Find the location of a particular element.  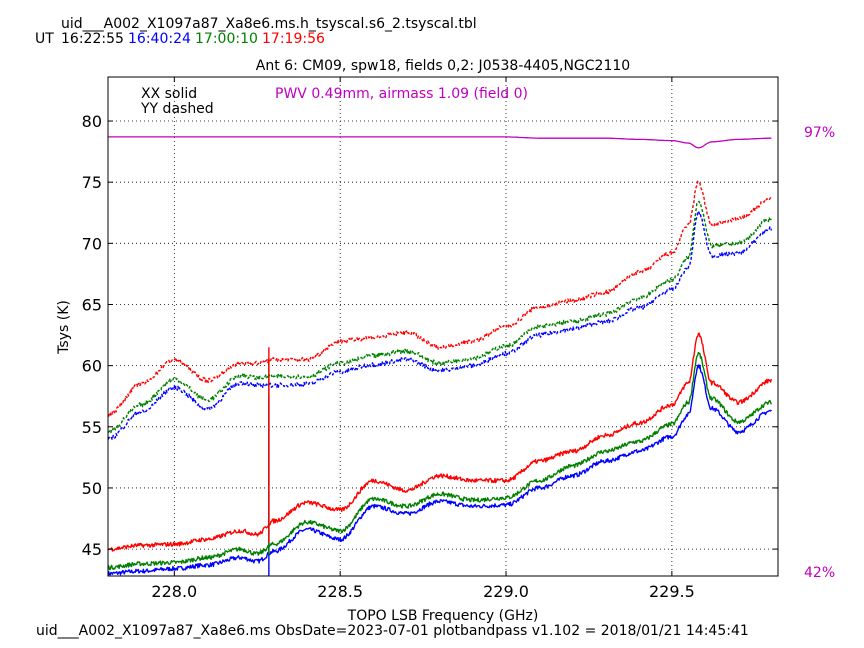

y-tick-label: 55 is located at coordinates (92, 427).